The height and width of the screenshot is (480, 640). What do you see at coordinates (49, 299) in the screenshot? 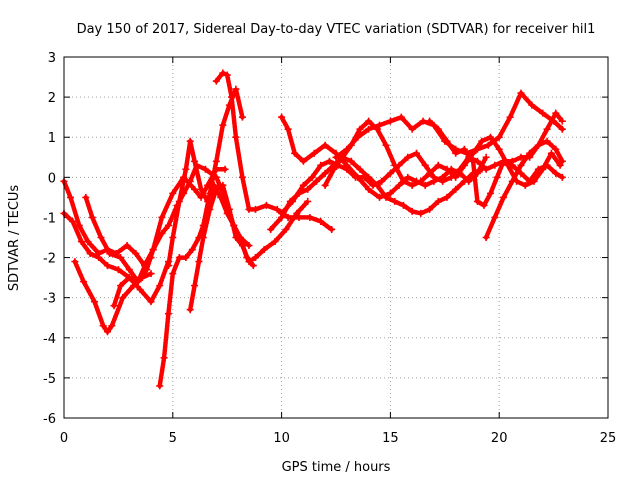
I see `y-tick-label: -3` at bounding box center [49, 299].